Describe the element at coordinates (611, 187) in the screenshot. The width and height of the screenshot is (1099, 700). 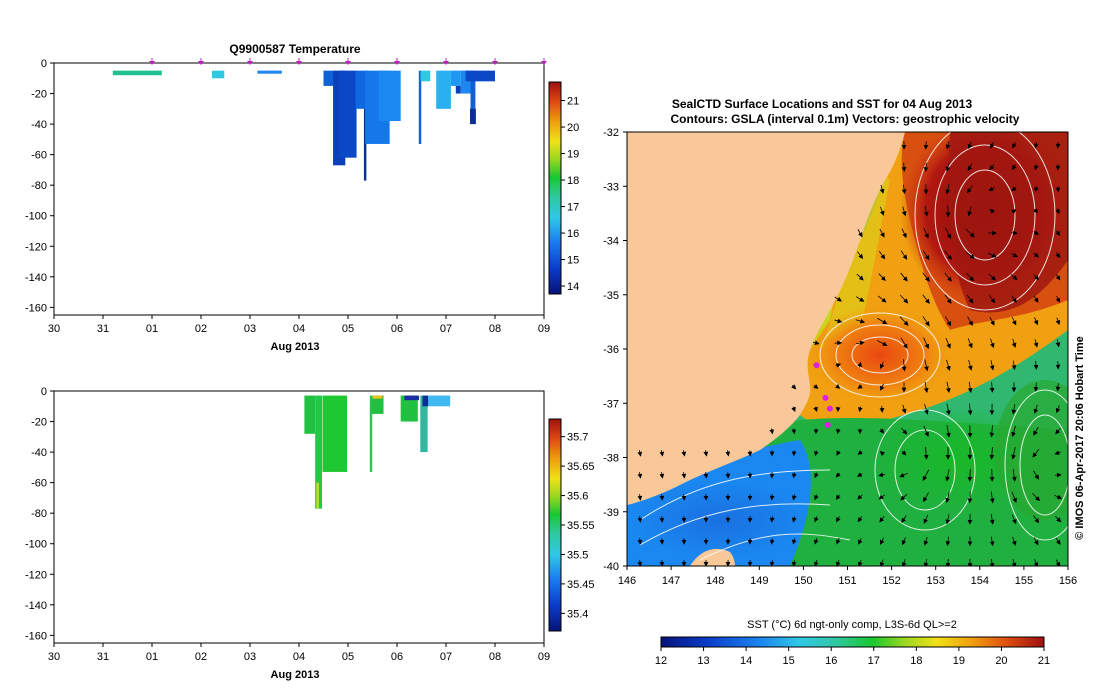
I see `lat-tick-label: -33` at that location.